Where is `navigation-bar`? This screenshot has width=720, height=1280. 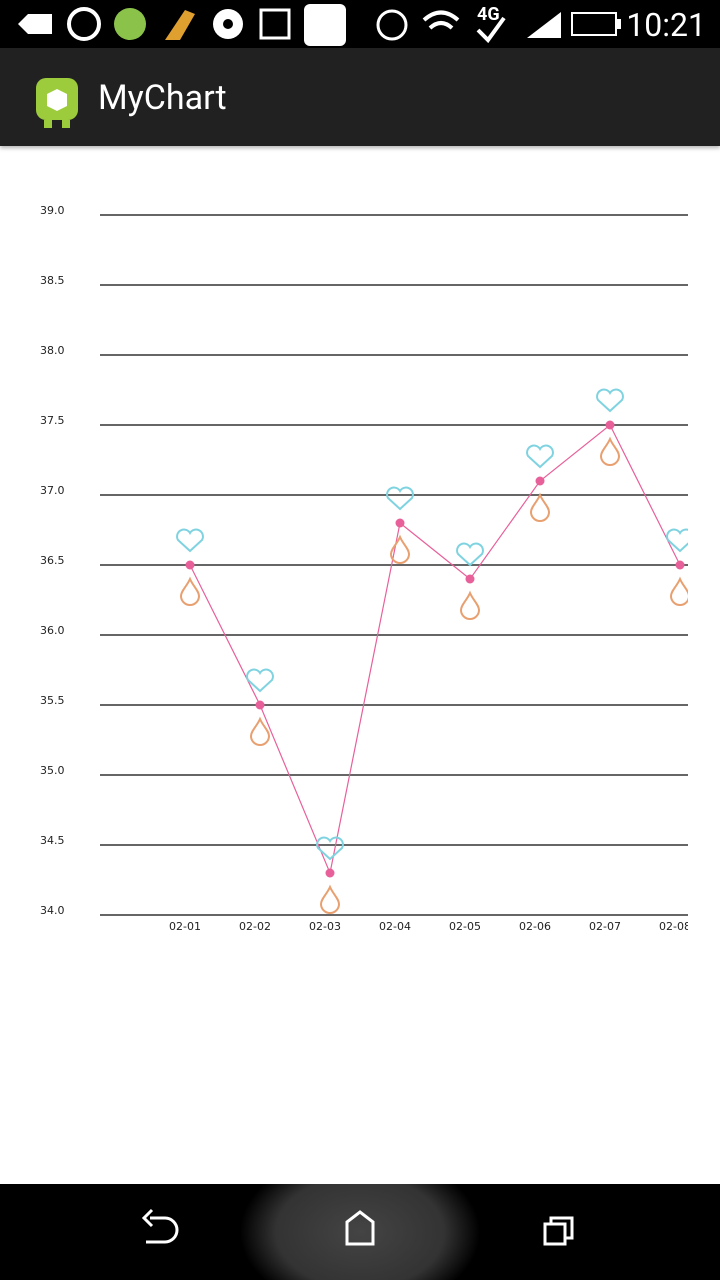 navigation-bar is located at coordinates (360, 1232).